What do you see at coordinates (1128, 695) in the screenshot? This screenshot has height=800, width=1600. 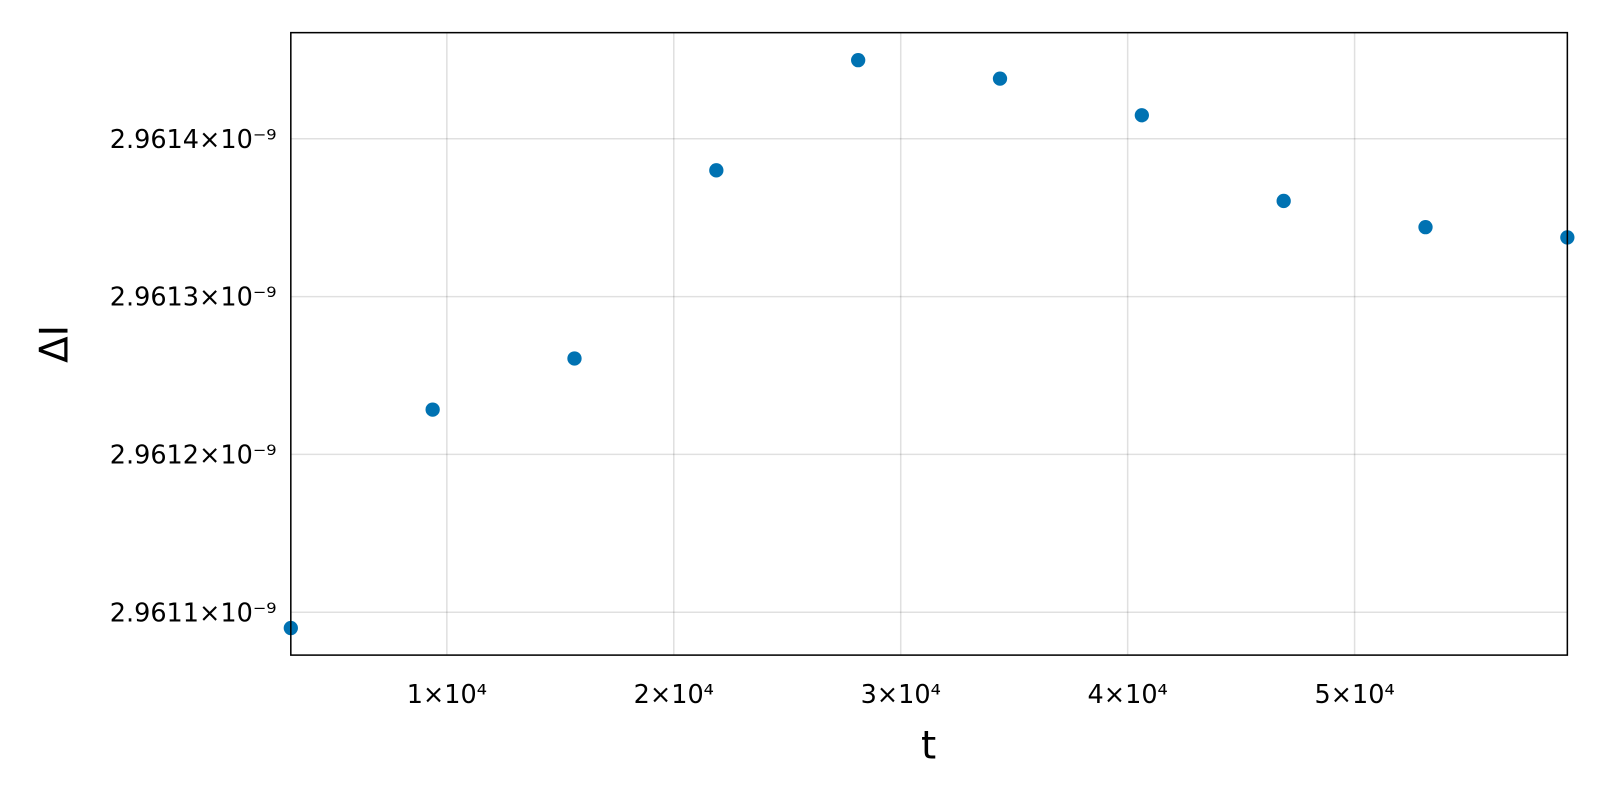 I see `x-tick-label: 4×10⁴` at bounding box center [1128, 695].